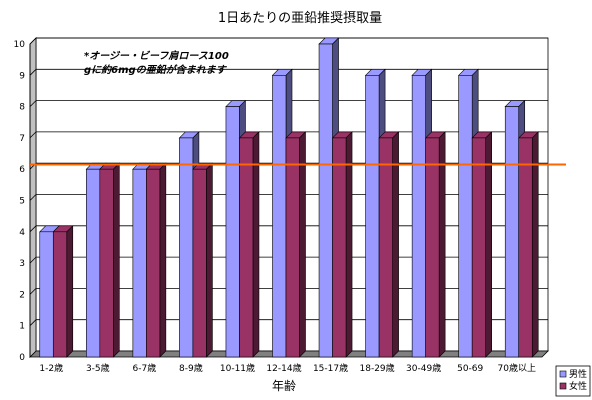  I want to click on y-tick-label: 1, so click(22, 327).